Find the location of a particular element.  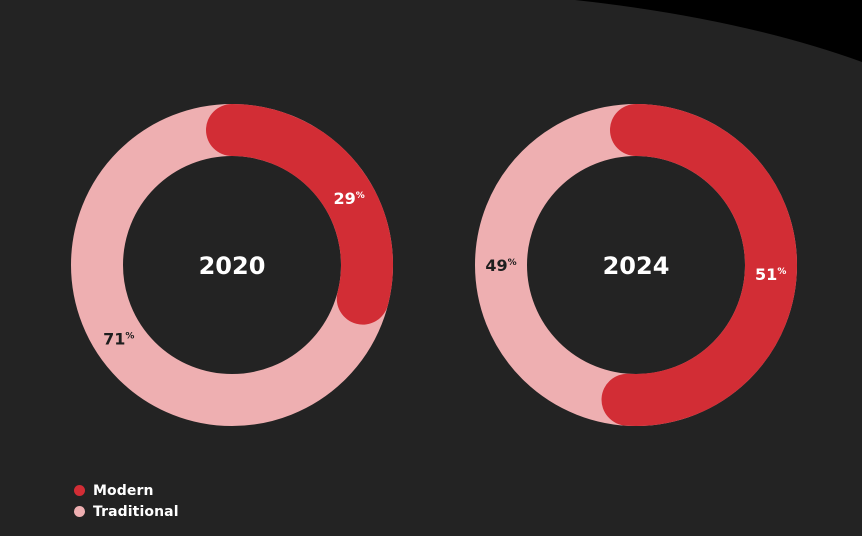

legend: Modern Traditional is located at coordinates (126, 501).